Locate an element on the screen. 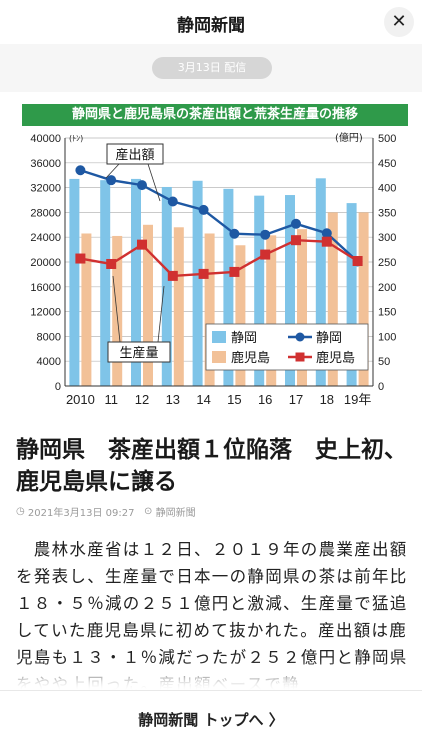  annotation-box is located at coordinates (135, 154).